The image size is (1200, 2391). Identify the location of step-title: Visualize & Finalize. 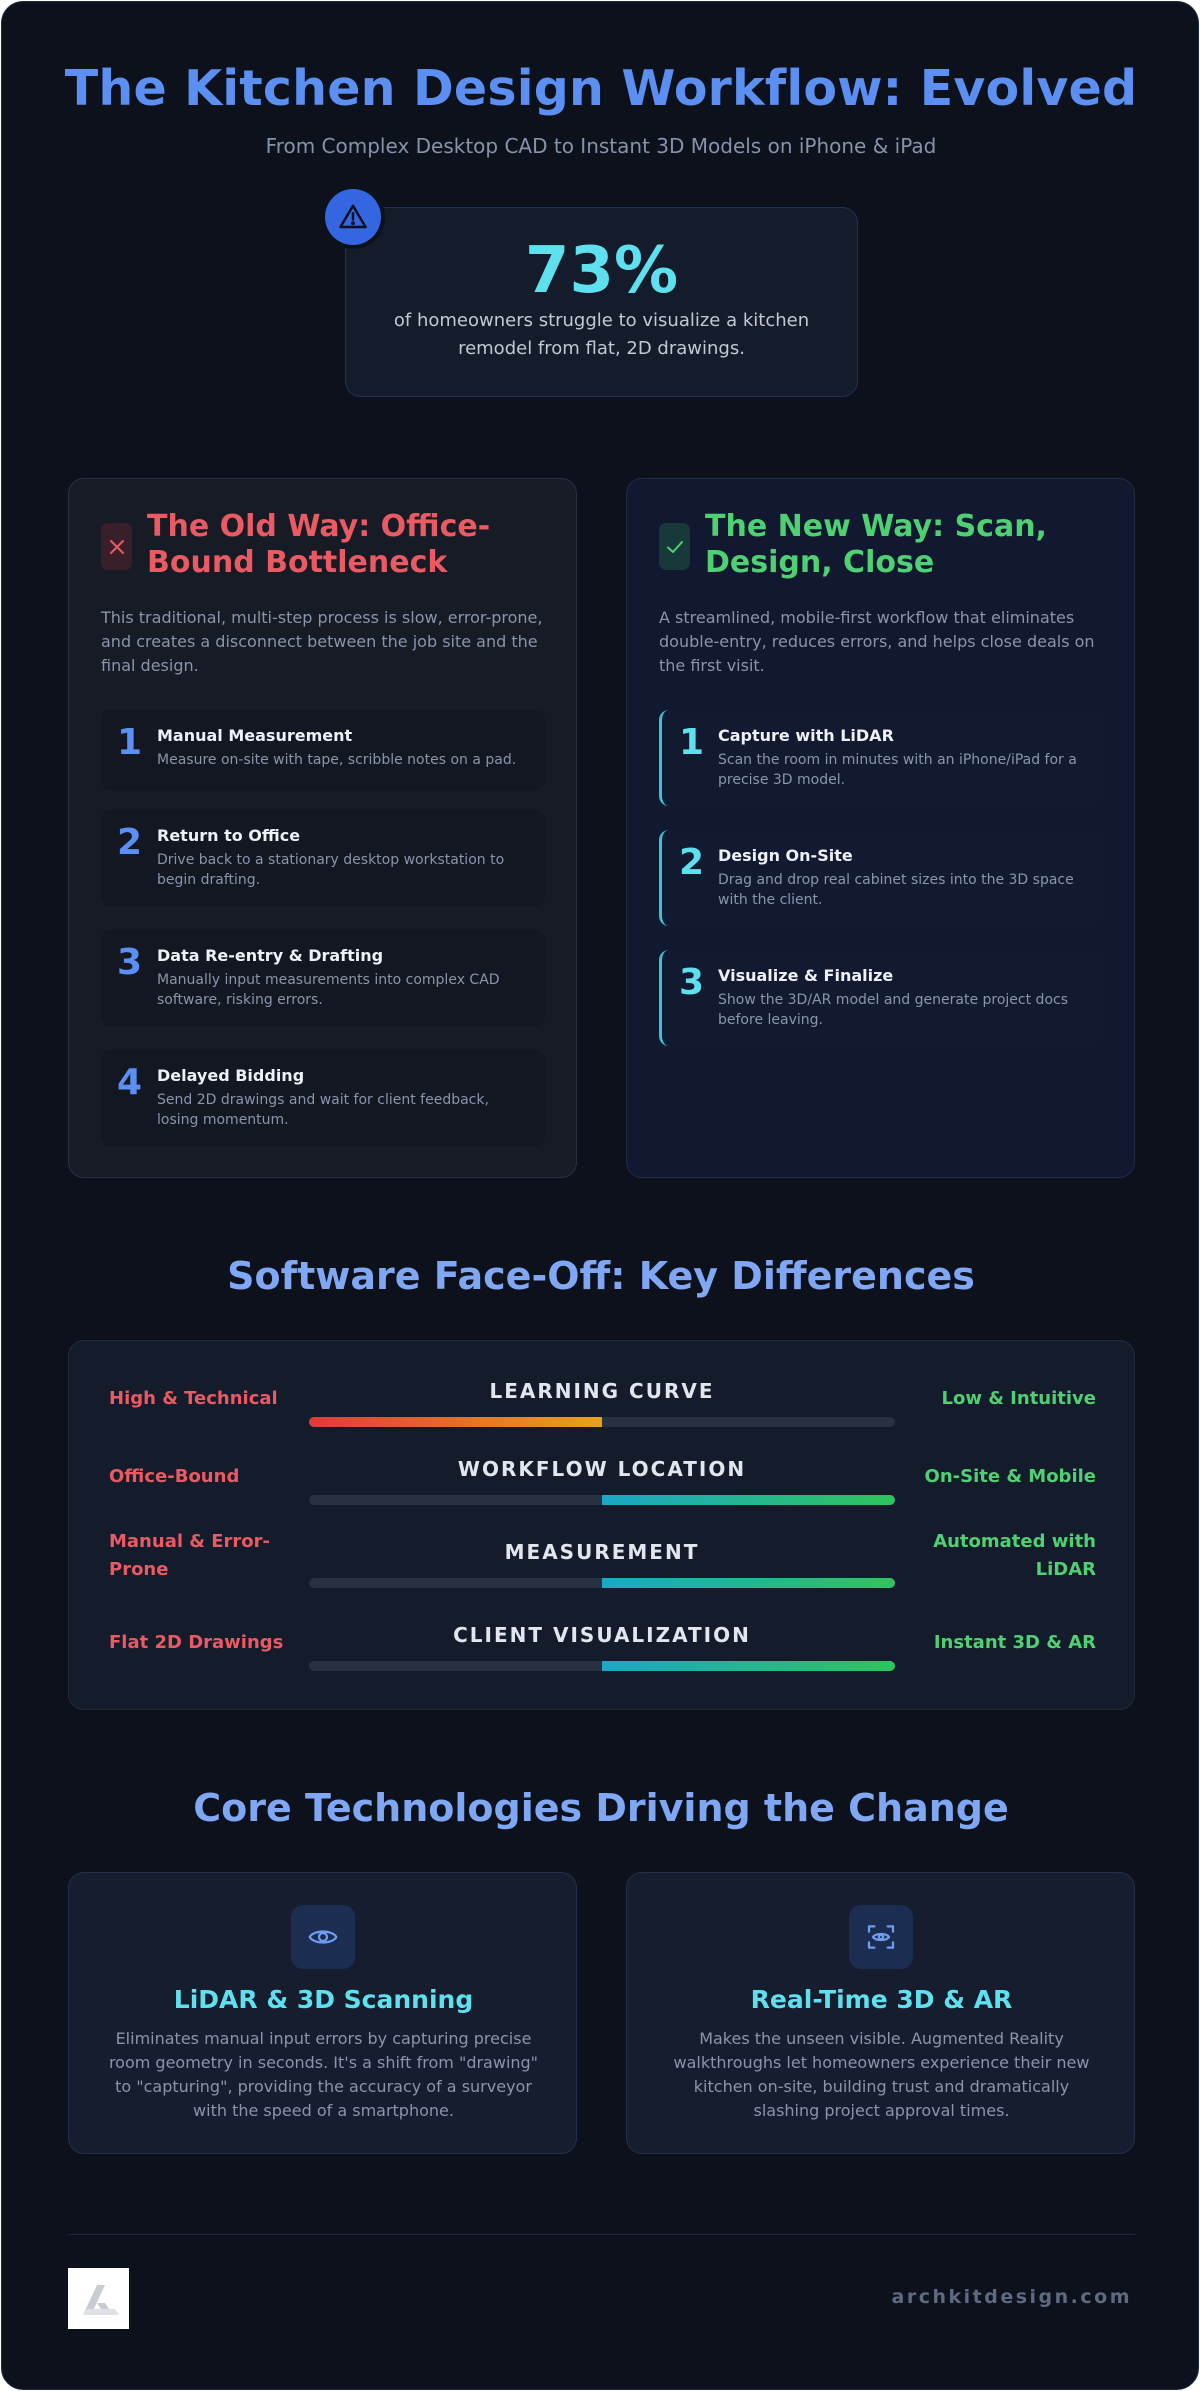
(806, 975).